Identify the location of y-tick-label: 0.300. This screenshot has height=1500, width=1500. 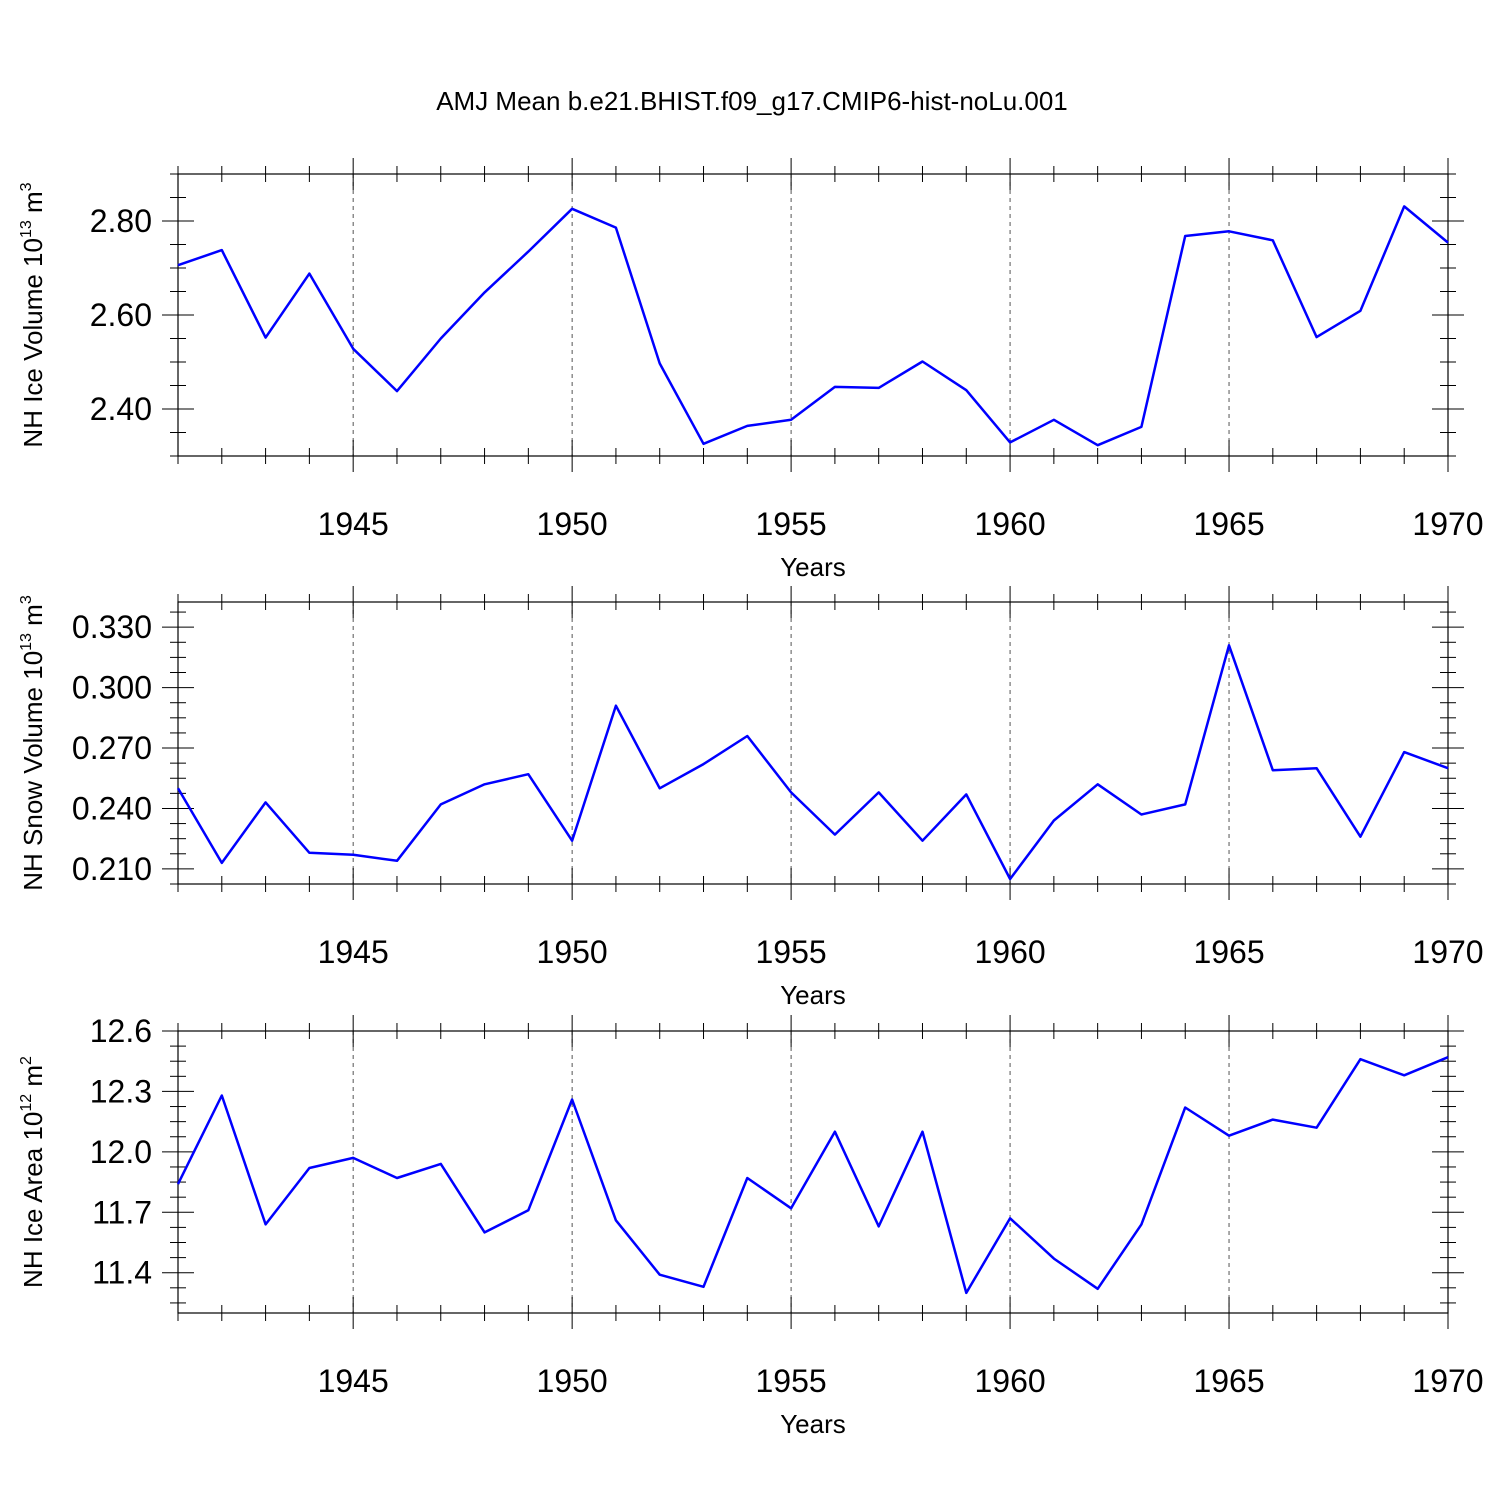
(112, 688).